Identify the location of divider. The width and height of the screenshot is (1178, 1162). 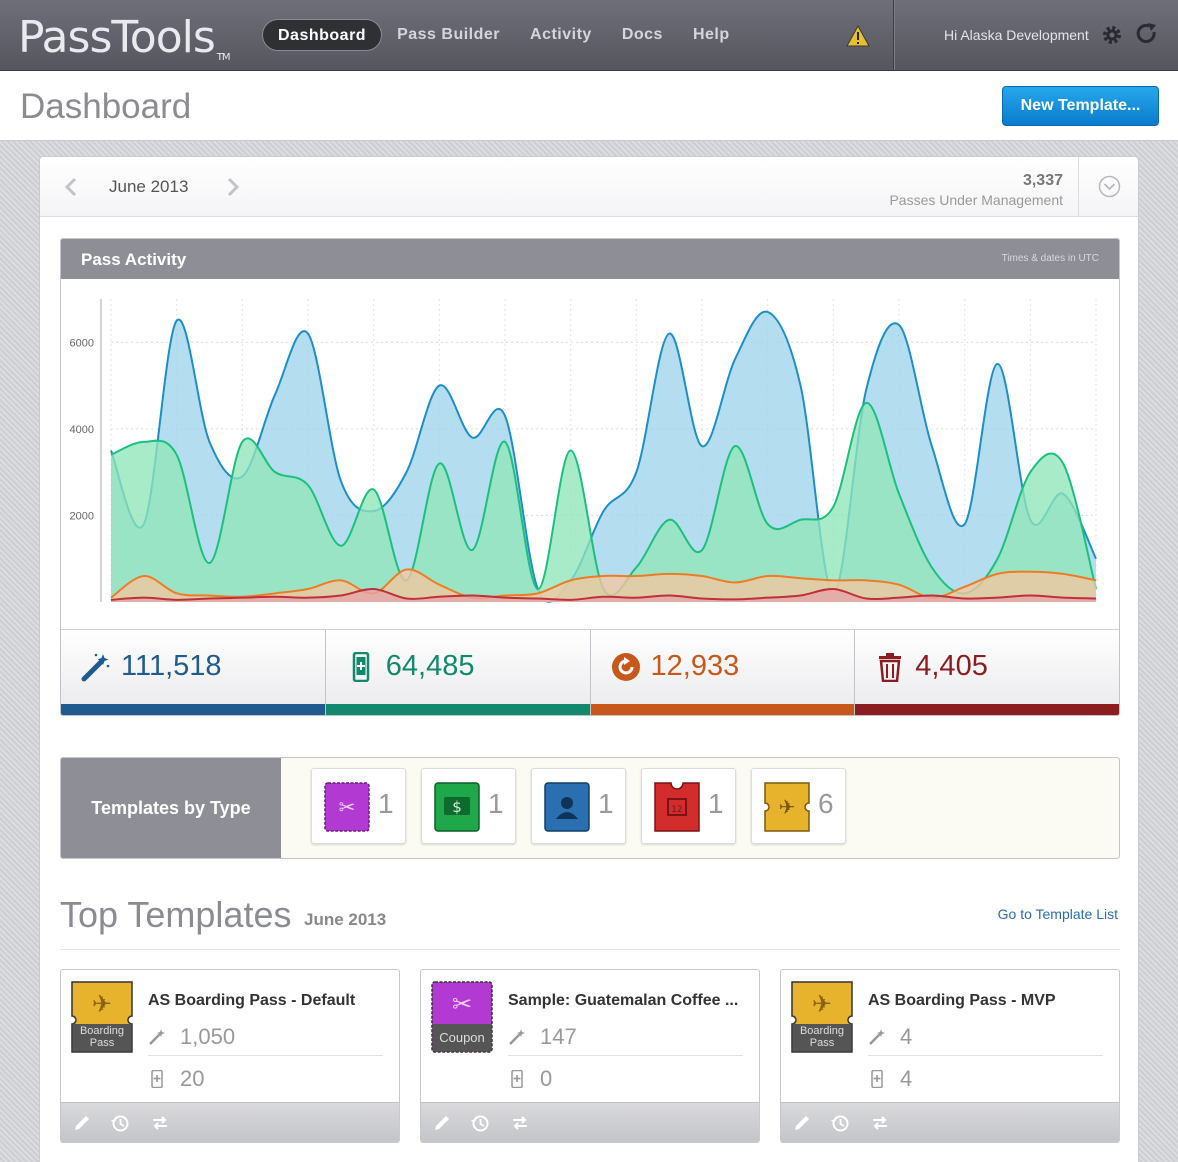
(590, 949).